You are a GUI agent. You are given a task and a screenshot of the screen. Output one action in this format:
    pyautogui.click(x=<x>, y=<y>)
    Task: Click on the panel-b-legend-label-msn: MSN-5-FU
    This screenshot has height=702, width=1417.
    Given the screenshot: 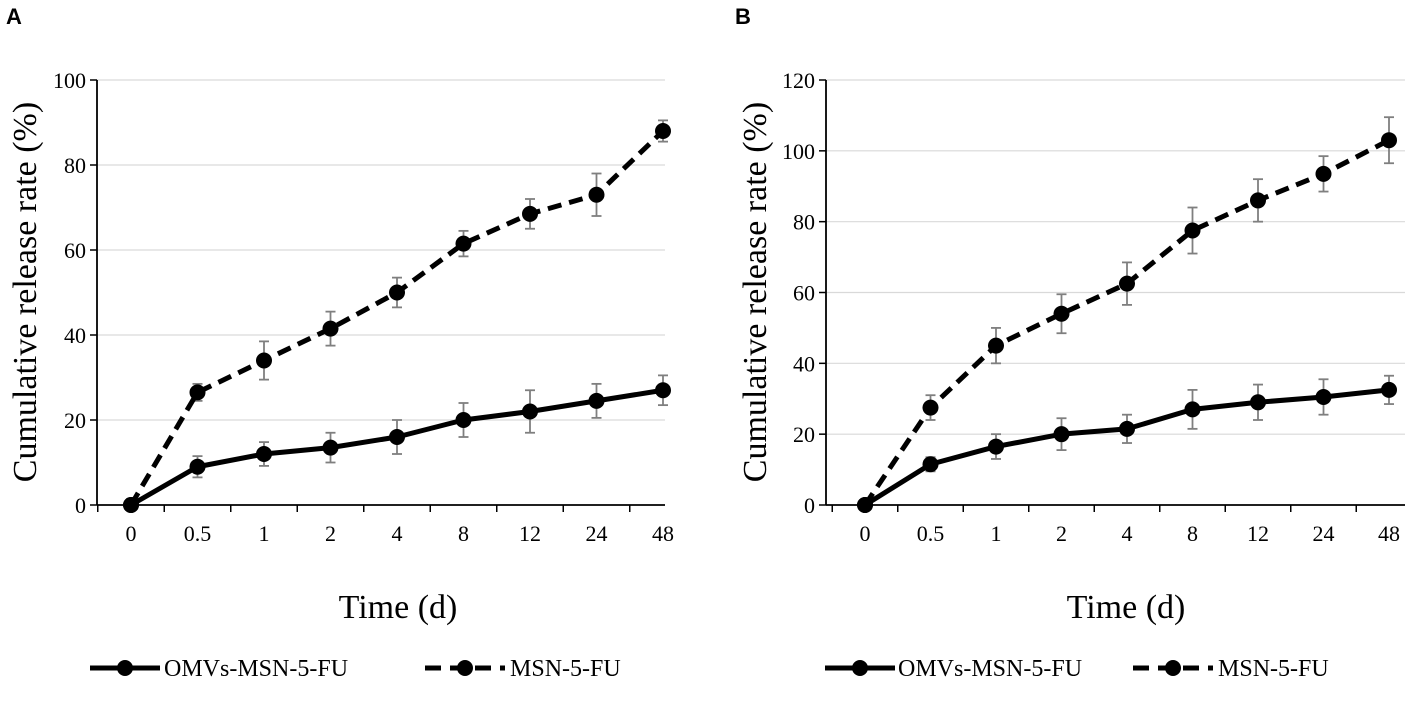 What is the action you would take?
    pyautogui.click(x=1273, y=669)
    